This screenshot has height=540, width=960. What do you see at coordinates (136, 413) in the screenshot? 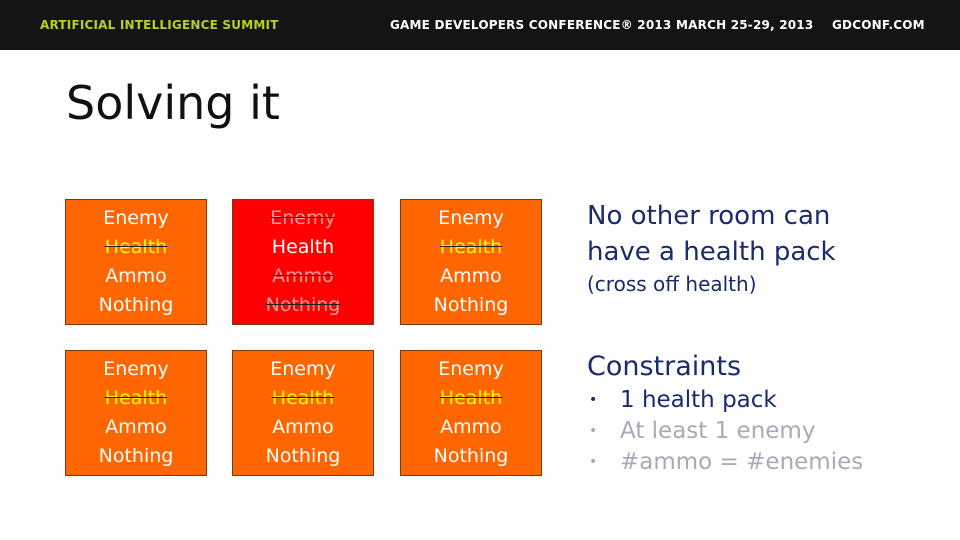
I see `room-row2-col1: Enemy Health Ammo Nothing` at bounding box center [136, 413].